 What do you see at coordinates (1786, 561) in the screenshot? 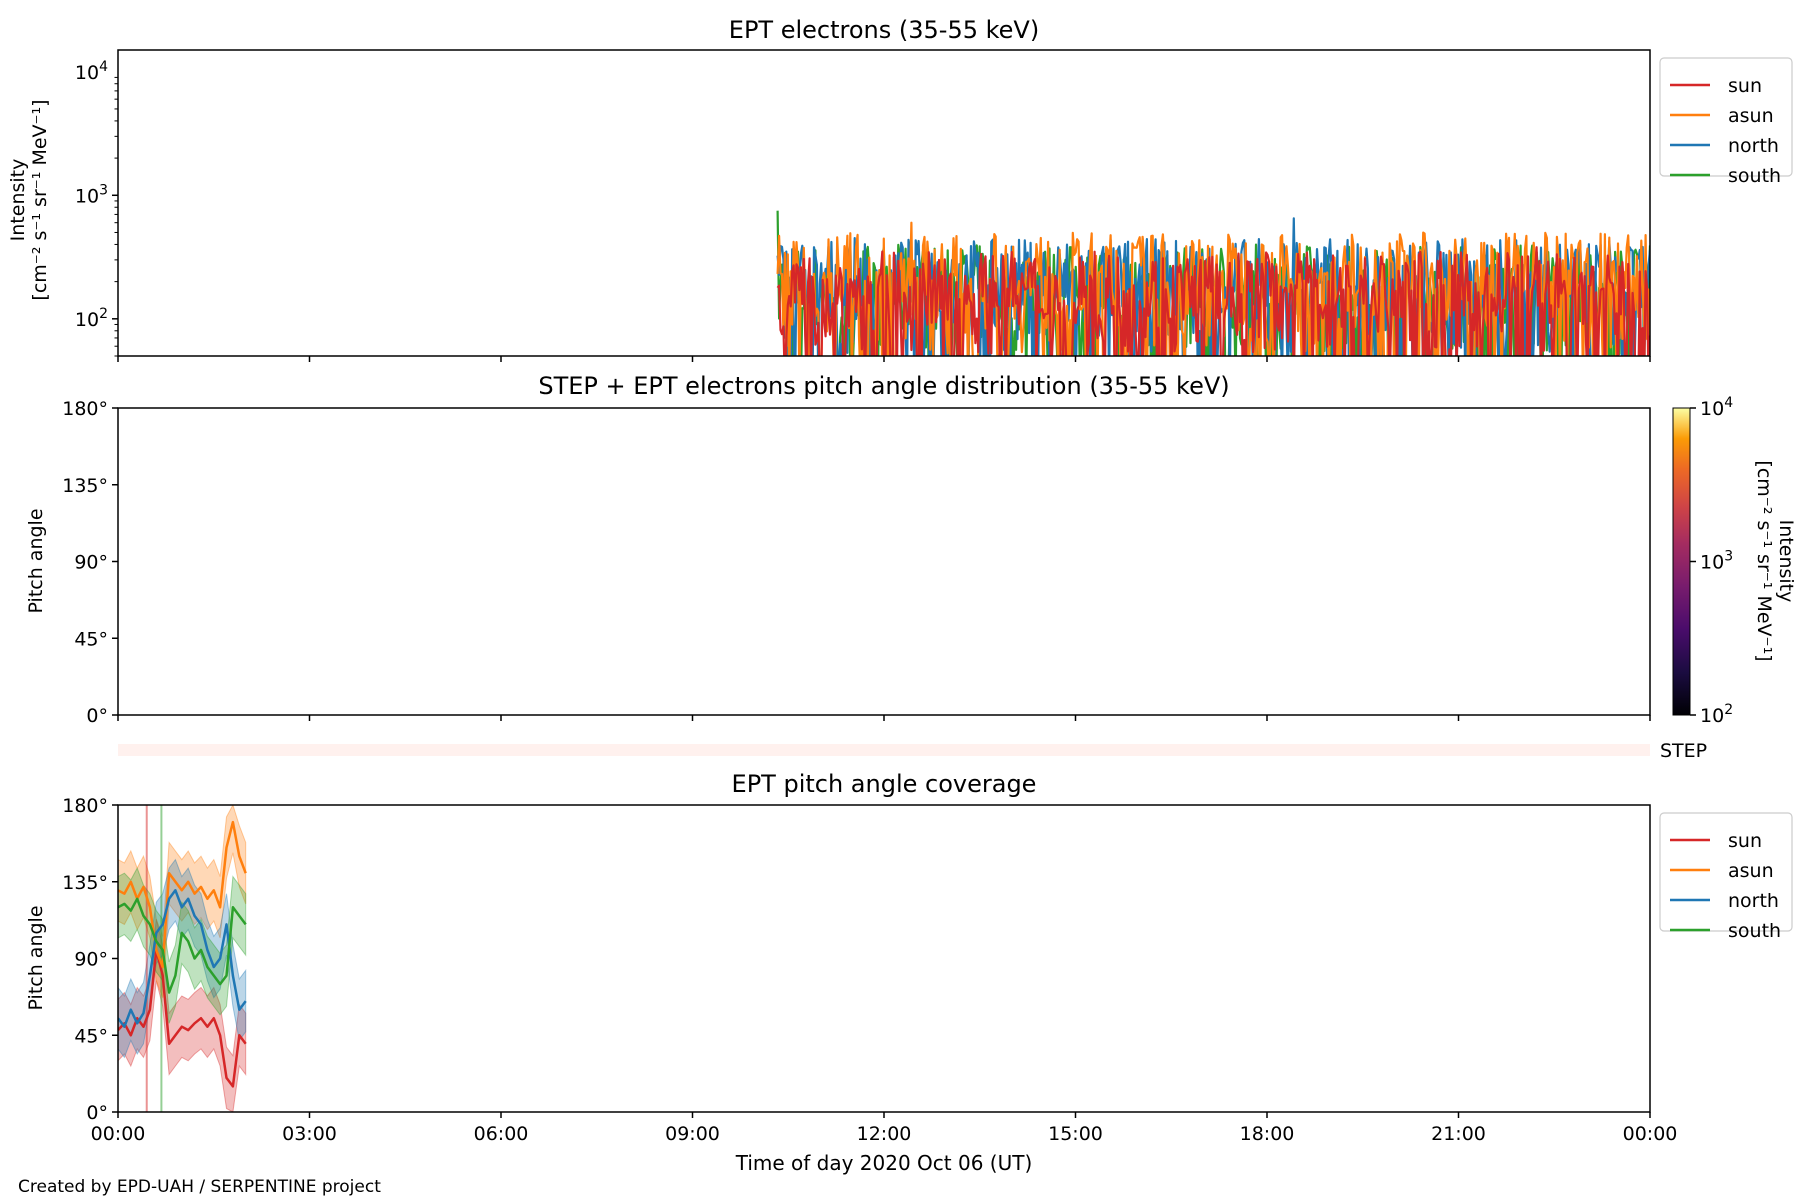
I see `colorbar-label-line1: Intensity` at bounding box center [1786, 561].